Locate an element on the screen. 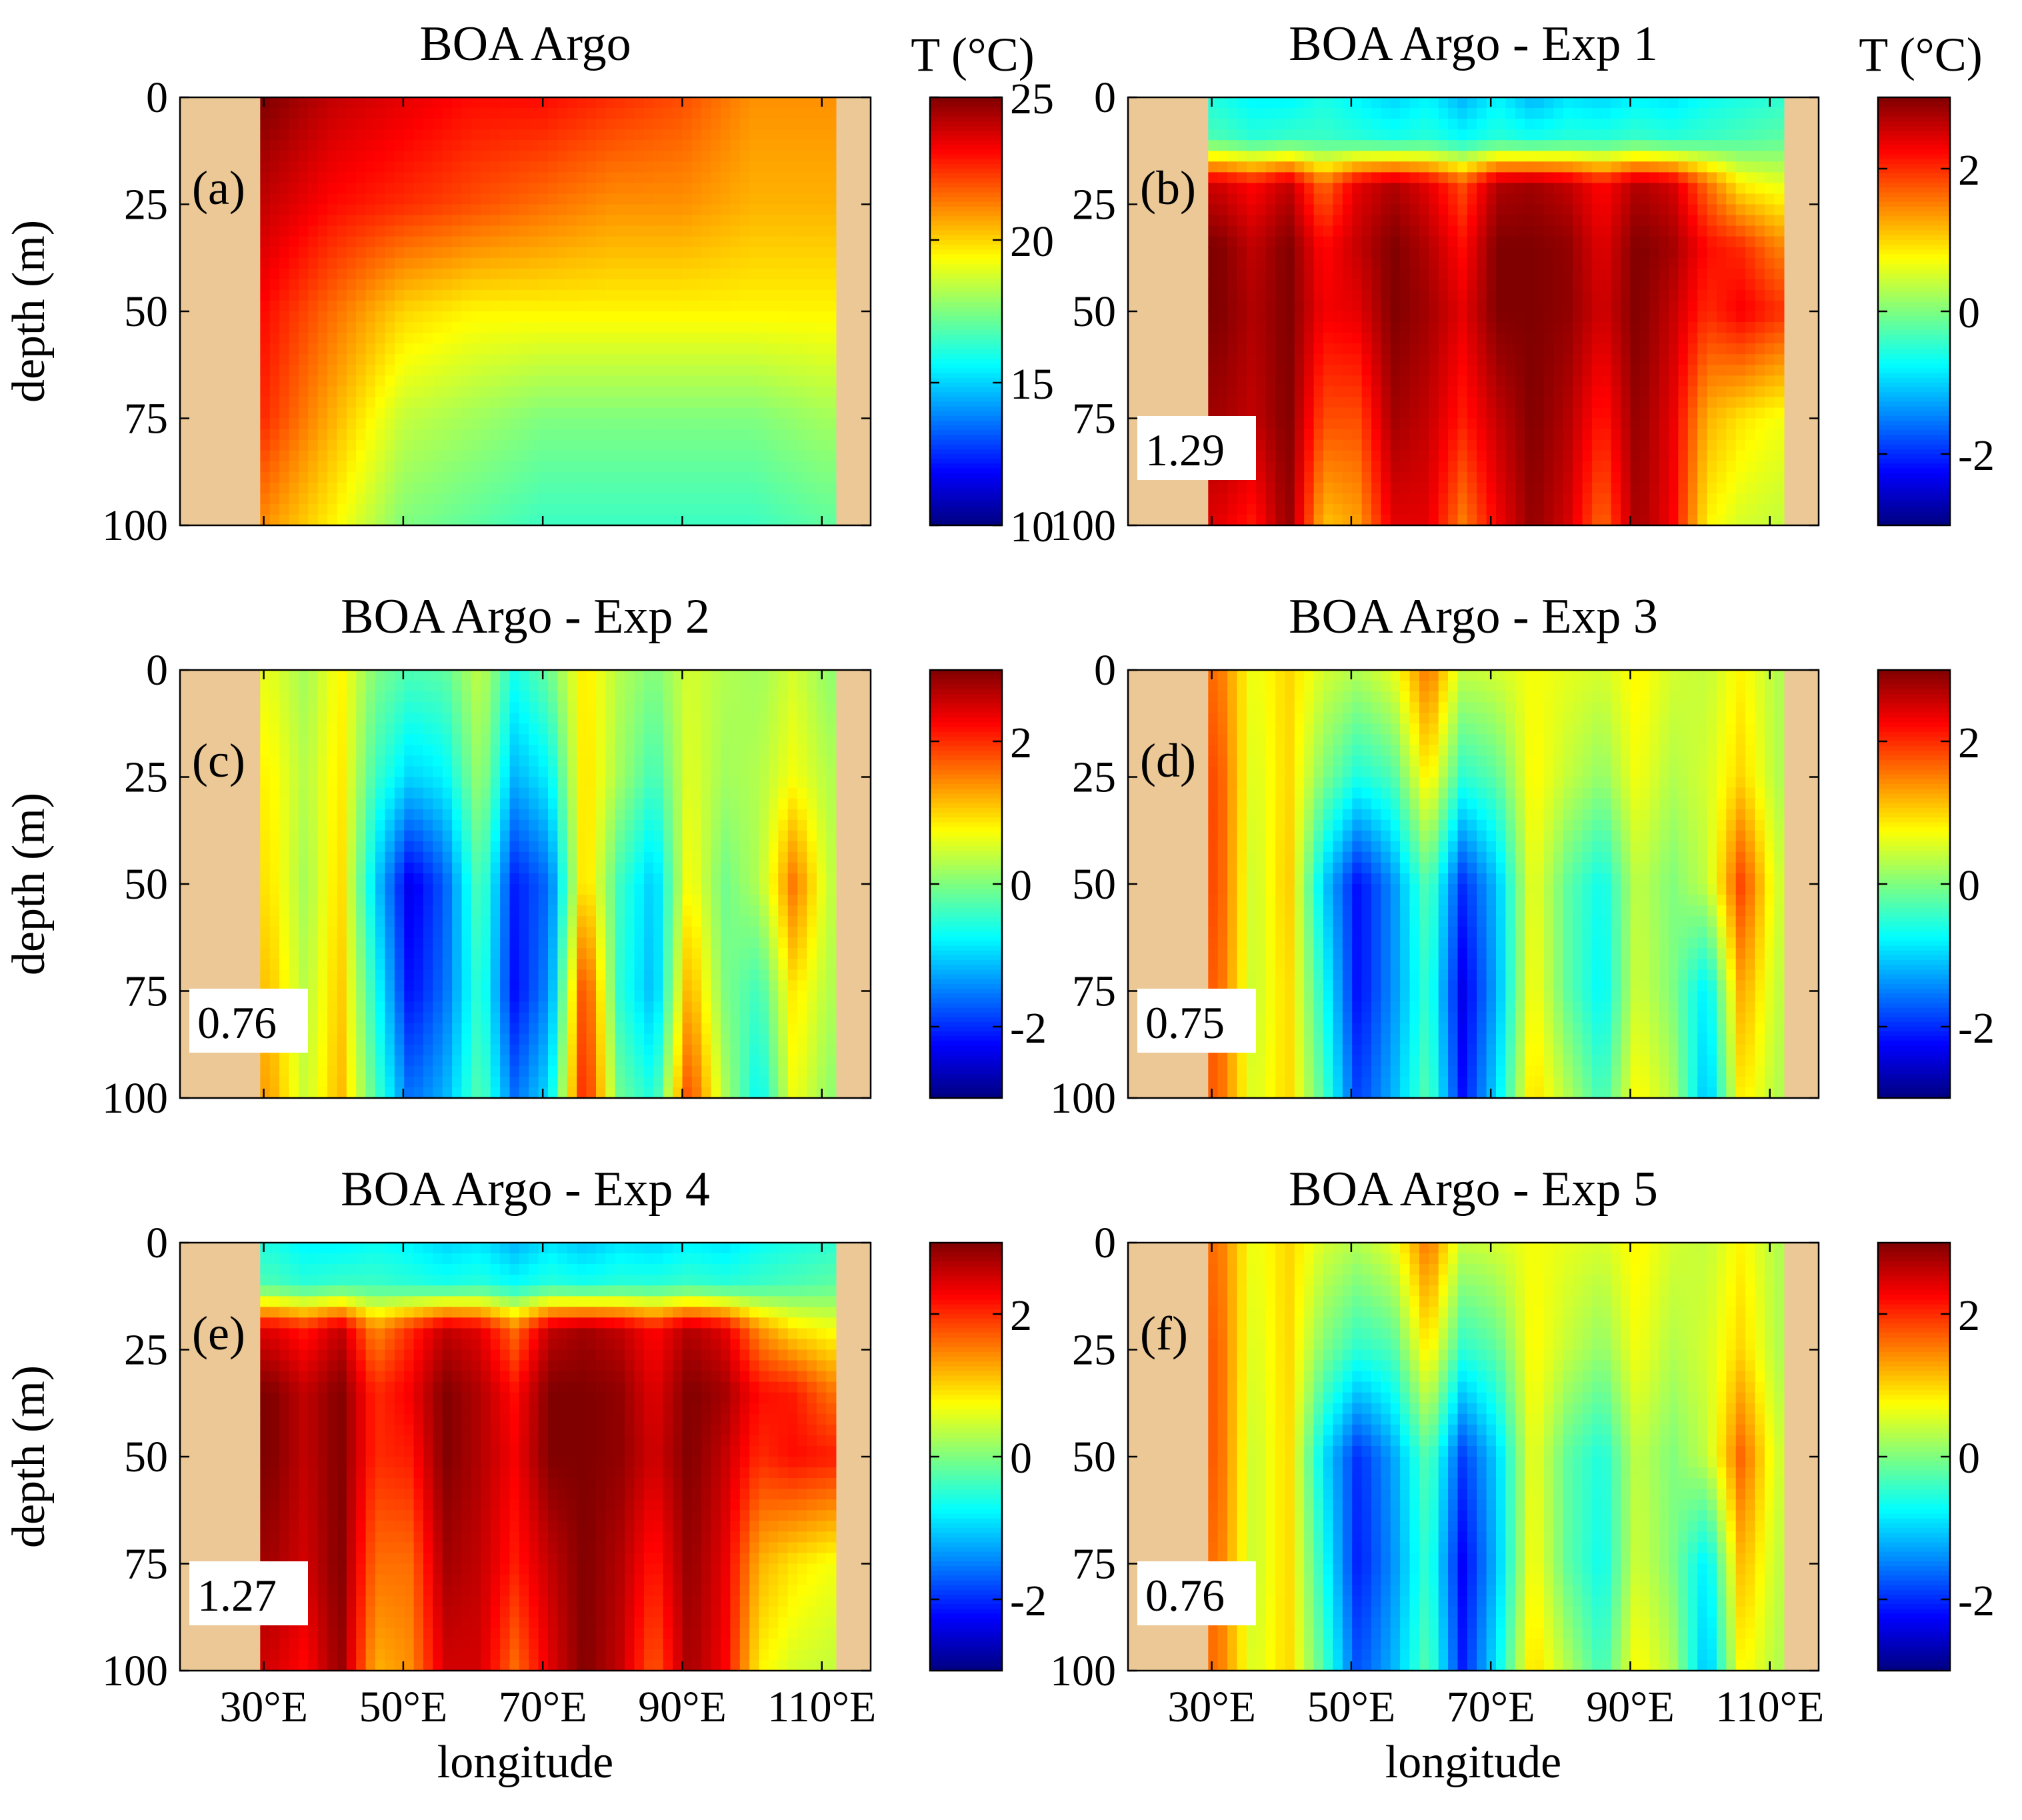 This screenshot has height=1820, width=2022. panel-letter: (b) is located at coordinates (1168, 188).